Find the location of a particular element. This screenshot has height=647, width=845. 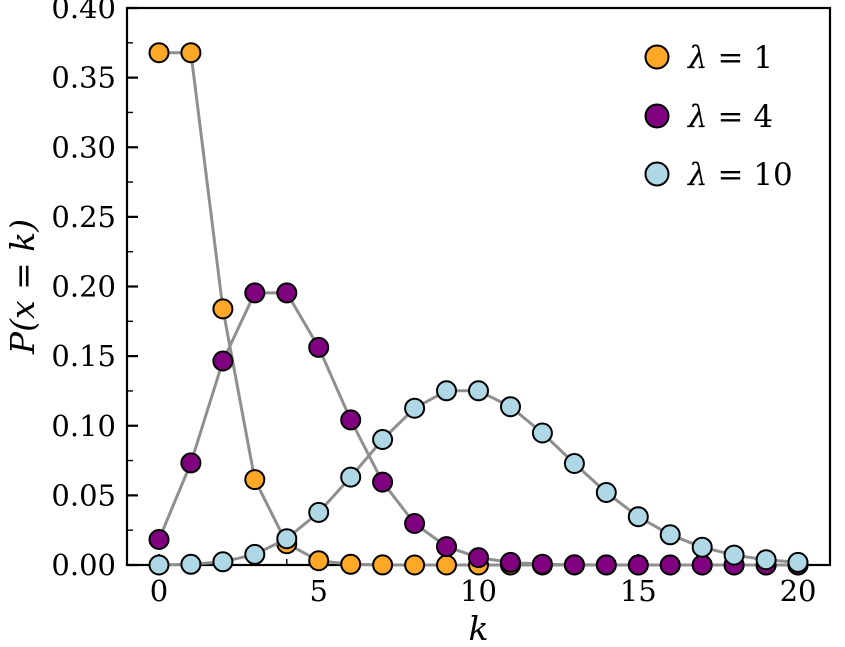

x-tick-label: 5 is located at coordinates (319, 591).